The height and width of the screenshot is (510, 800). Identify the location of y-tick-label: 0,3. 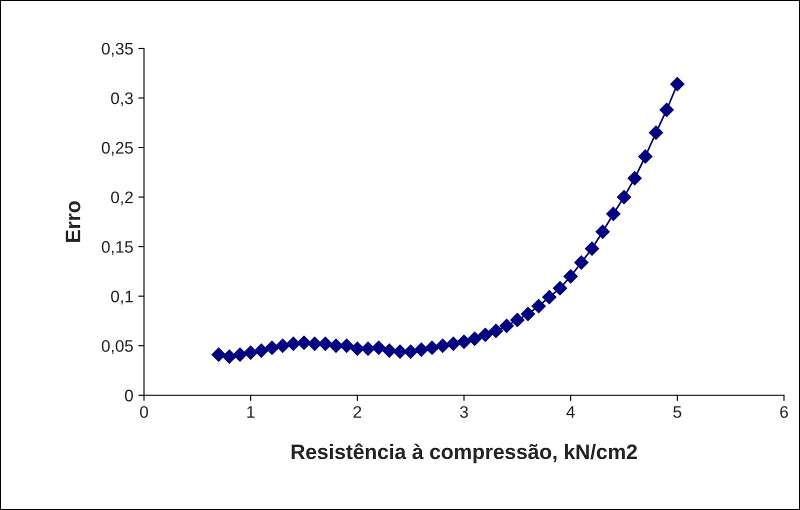
(122, 99).